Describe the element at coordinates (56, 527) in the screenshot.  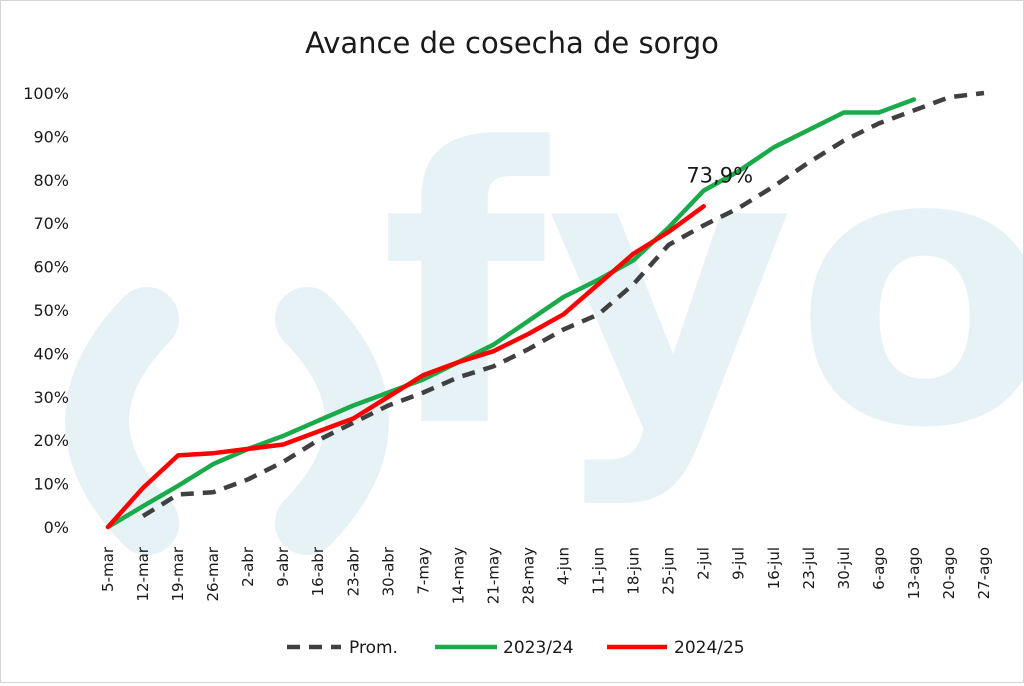
I see `y-tick-label: 0%` at that location.